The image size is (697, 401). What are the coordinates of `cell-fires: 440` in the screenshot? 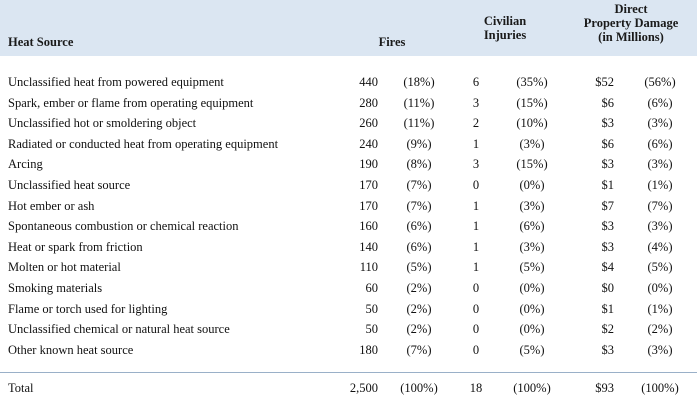 It's located at (368, 82).